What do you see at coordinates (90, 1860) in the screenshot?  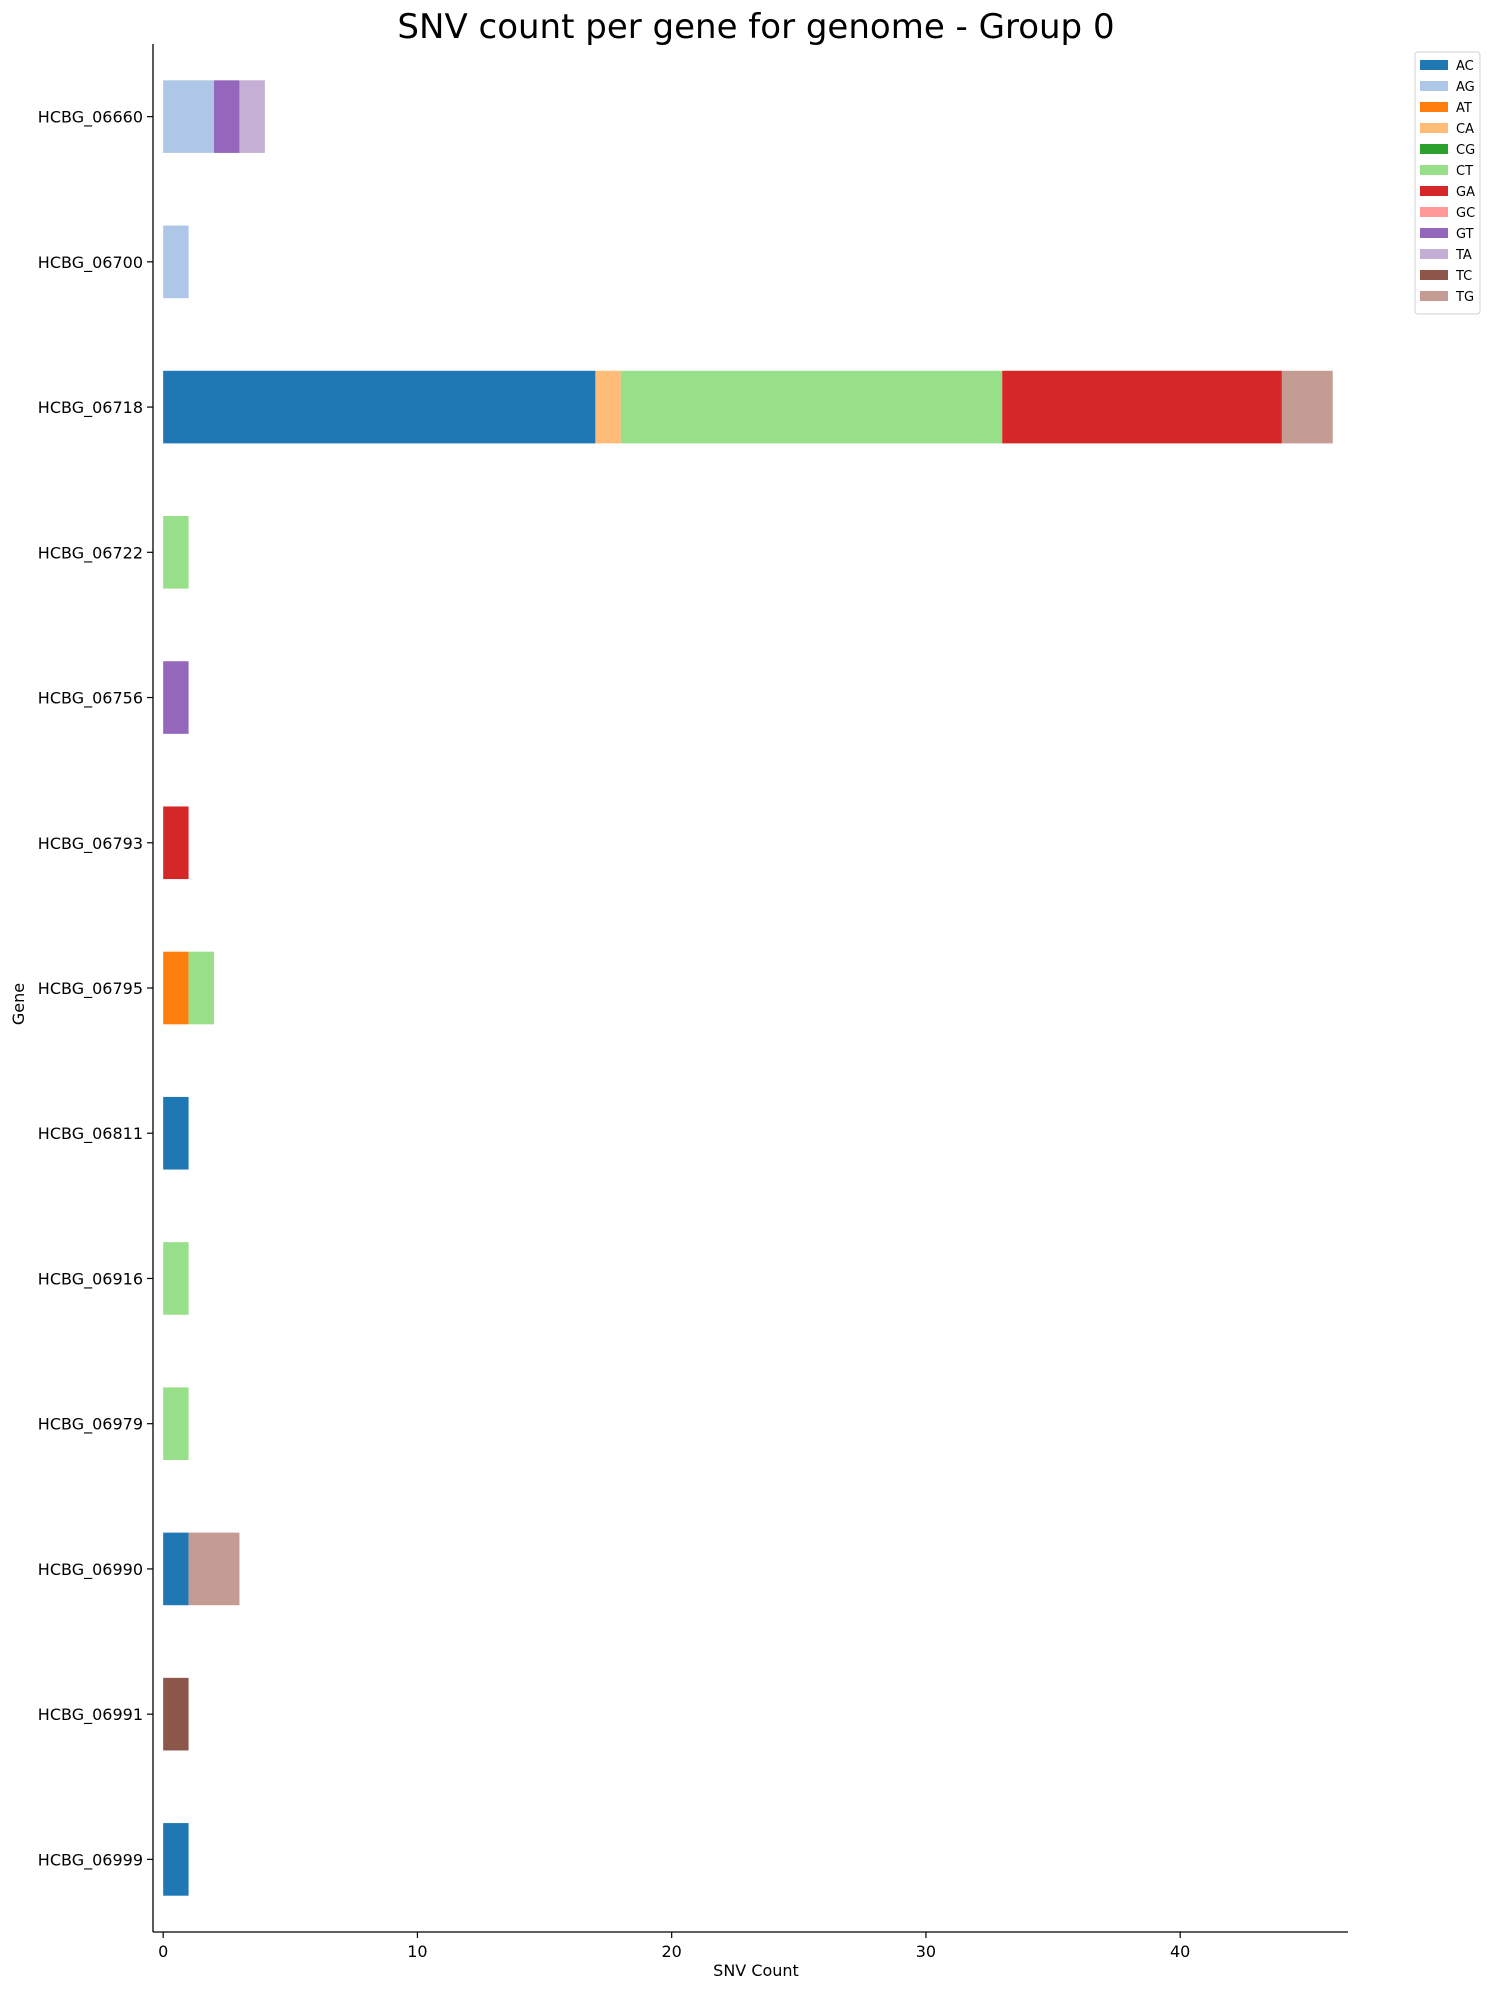 I see `y-tick-label: HCBG_06999` at bounding box center [90, 1860].